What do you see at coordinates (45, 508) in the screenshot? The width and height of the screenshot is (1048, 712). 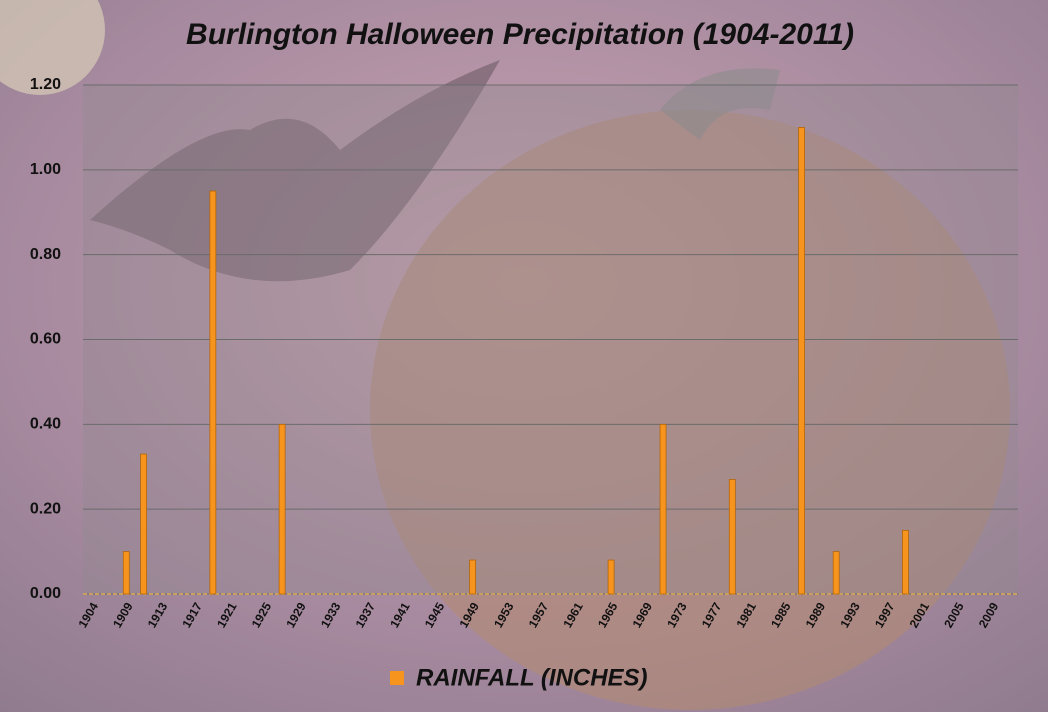 I see `y-tick-label: 0.20` at bounding box center [45, 508].